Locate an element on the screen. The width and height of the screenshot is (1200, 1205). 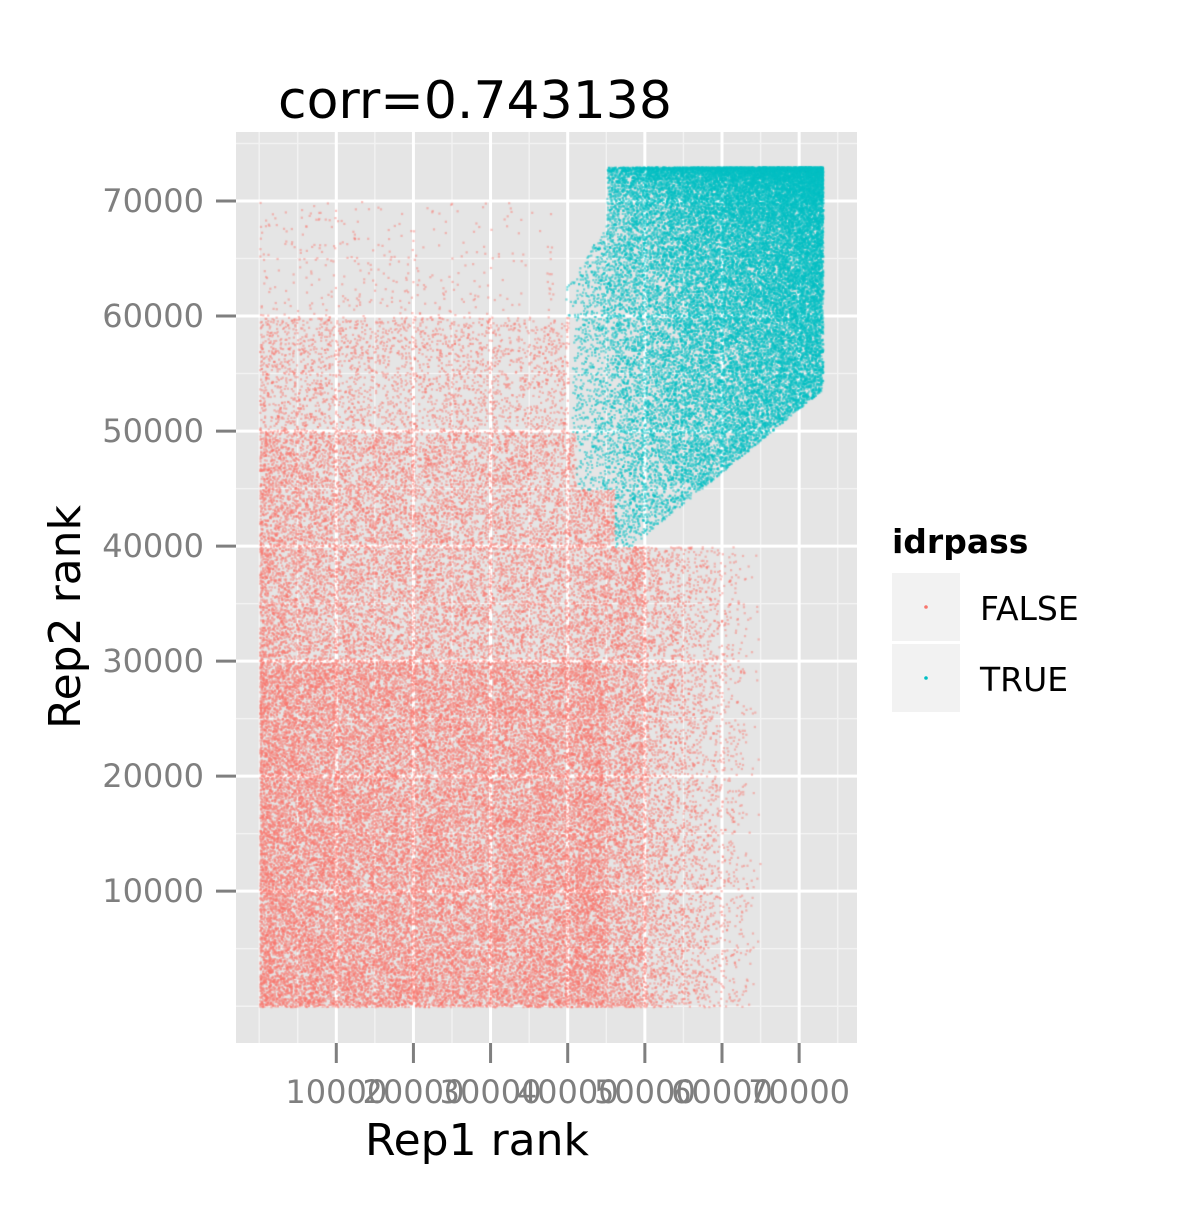
legend-label-false: FALSE is located at coordinates (1029, 608).